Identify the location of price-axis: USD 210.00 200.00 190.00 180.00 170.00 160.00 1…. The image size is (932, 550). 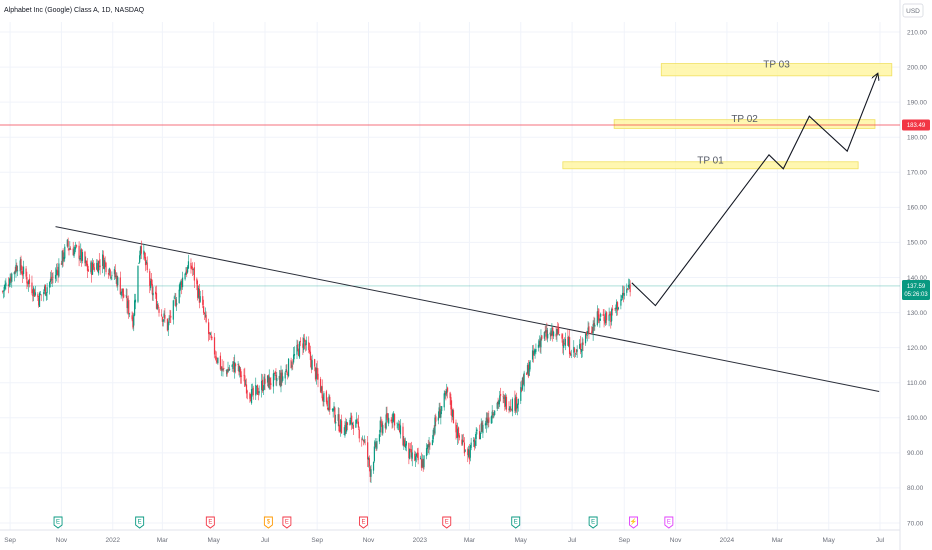
(916, 265).